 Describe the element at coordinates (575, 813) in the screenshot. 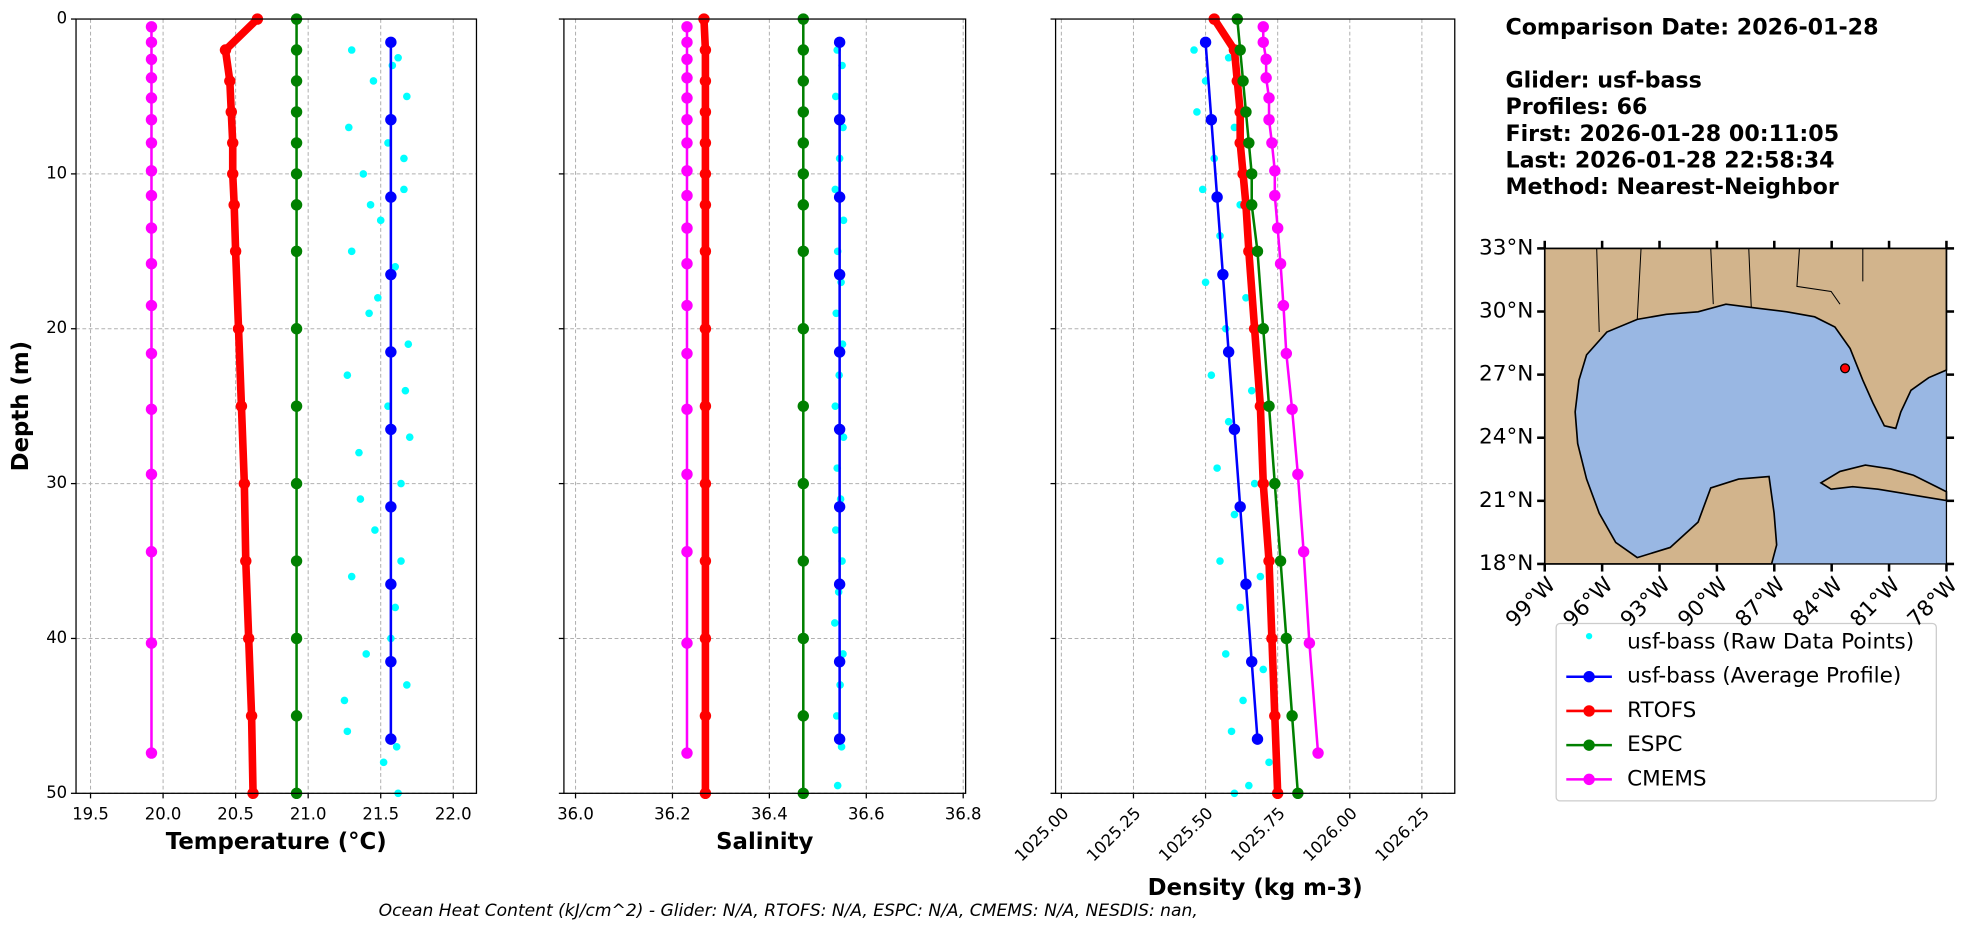

I see `x-tick-label: 36.0` at that location.